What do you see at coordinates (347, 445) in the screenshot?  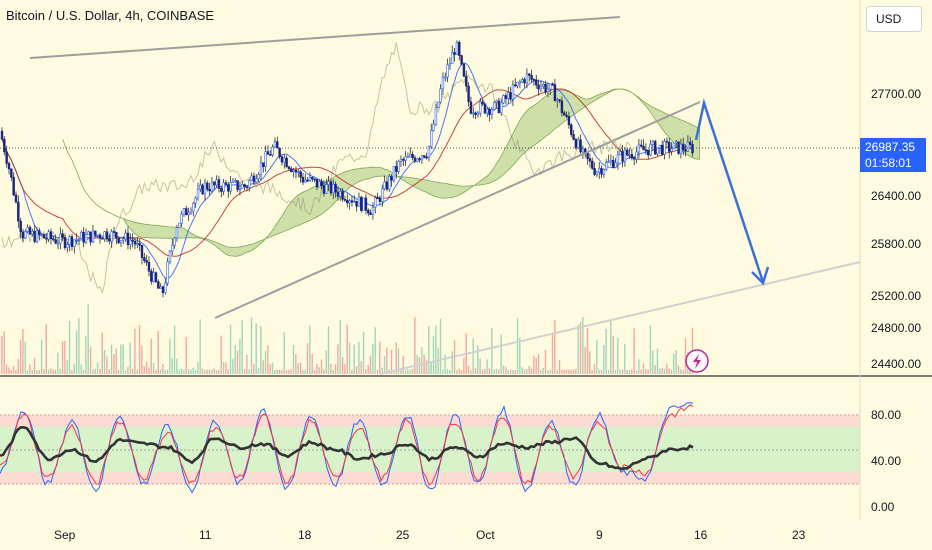 I see `oscillator-series` at bounding box center [347, 445].